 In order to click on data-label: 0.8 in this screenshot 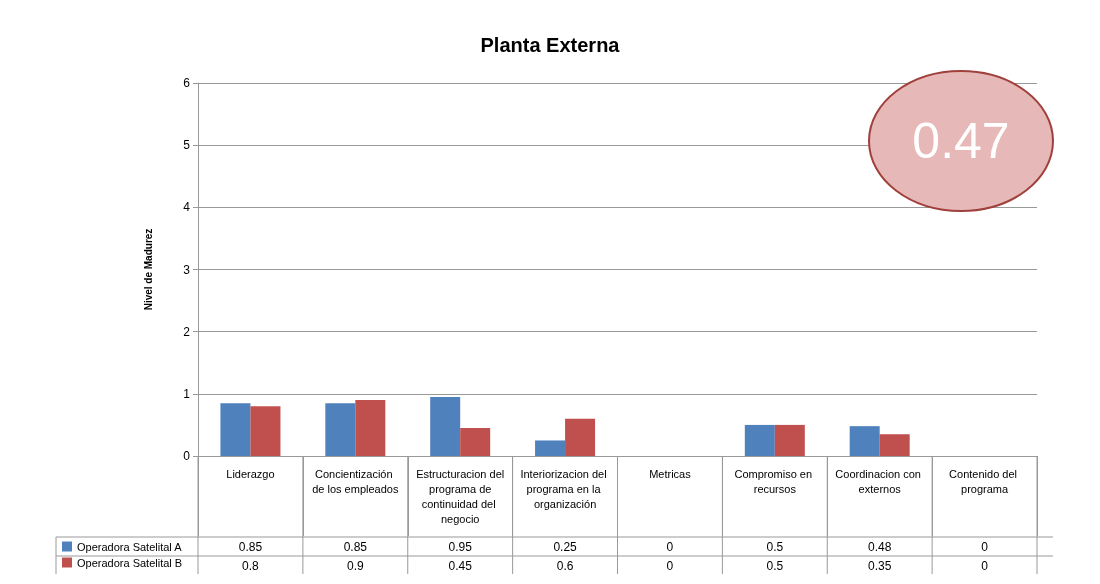, I will do `click(251, 566)`.